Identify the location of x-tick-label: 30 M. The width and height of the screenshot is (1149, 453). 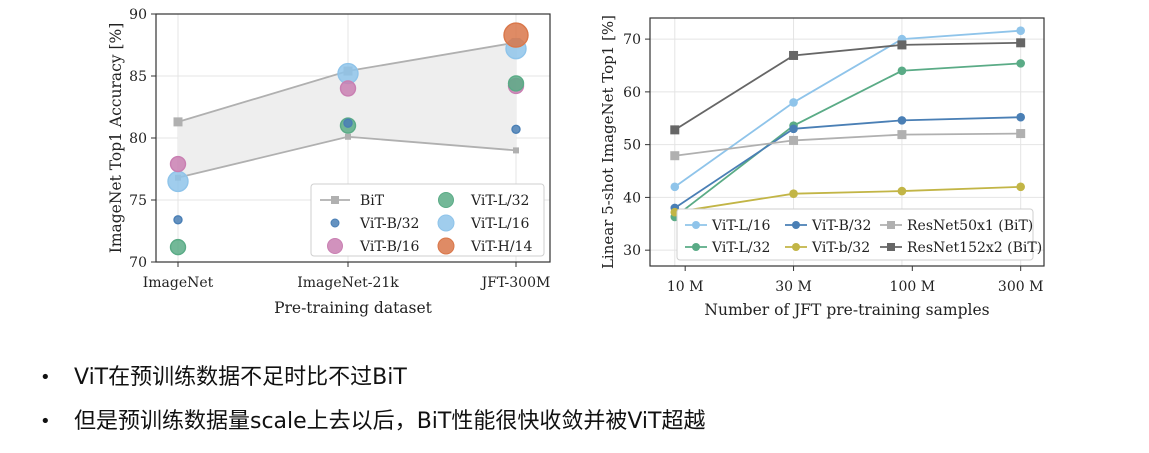
(793, 287).